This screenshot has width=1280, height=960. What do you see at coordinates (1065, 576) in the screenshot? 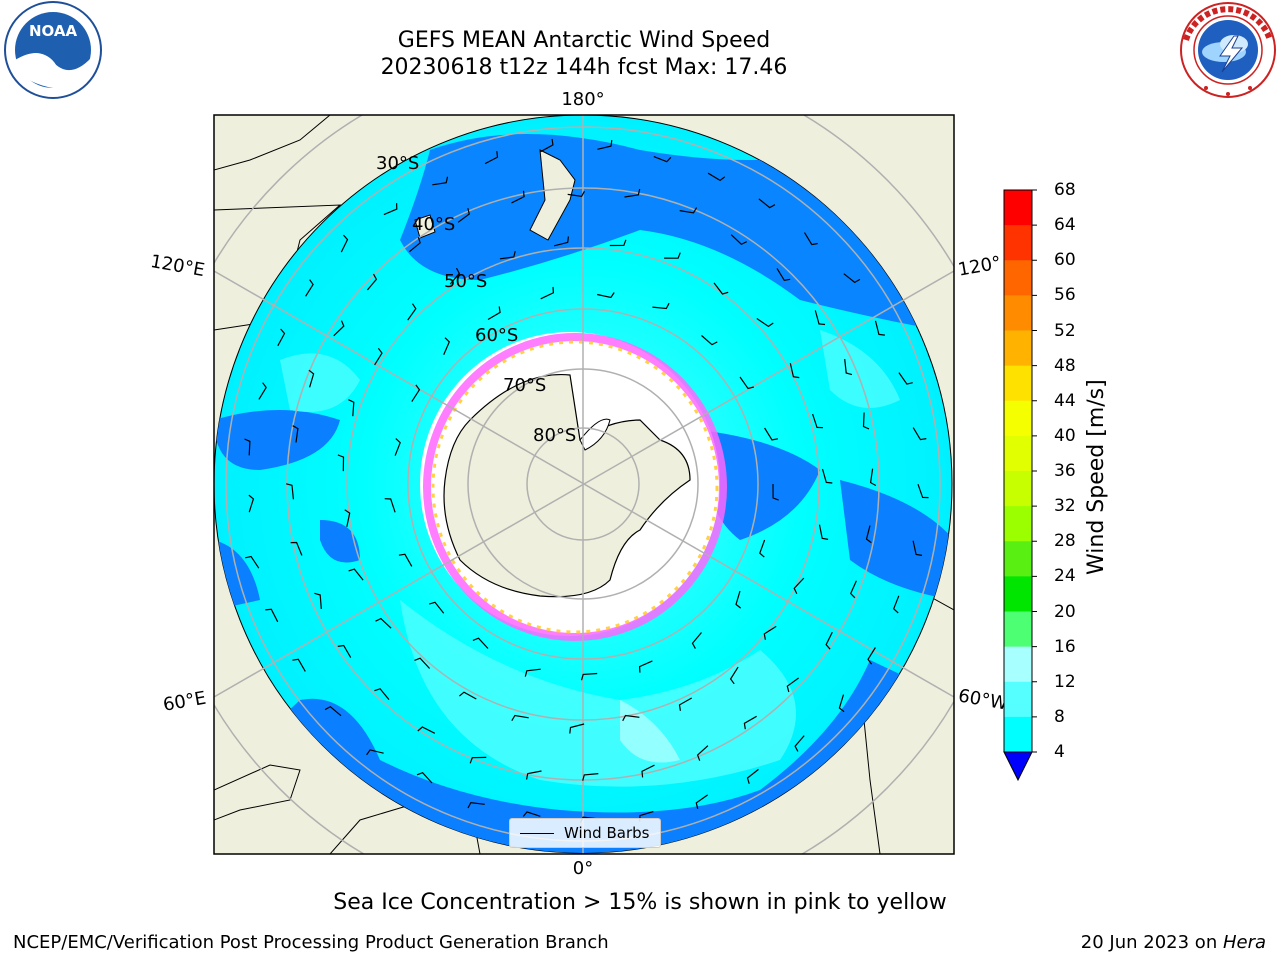
I see `colorbar-tick-label: 24` at bounding box center [1065, 576].